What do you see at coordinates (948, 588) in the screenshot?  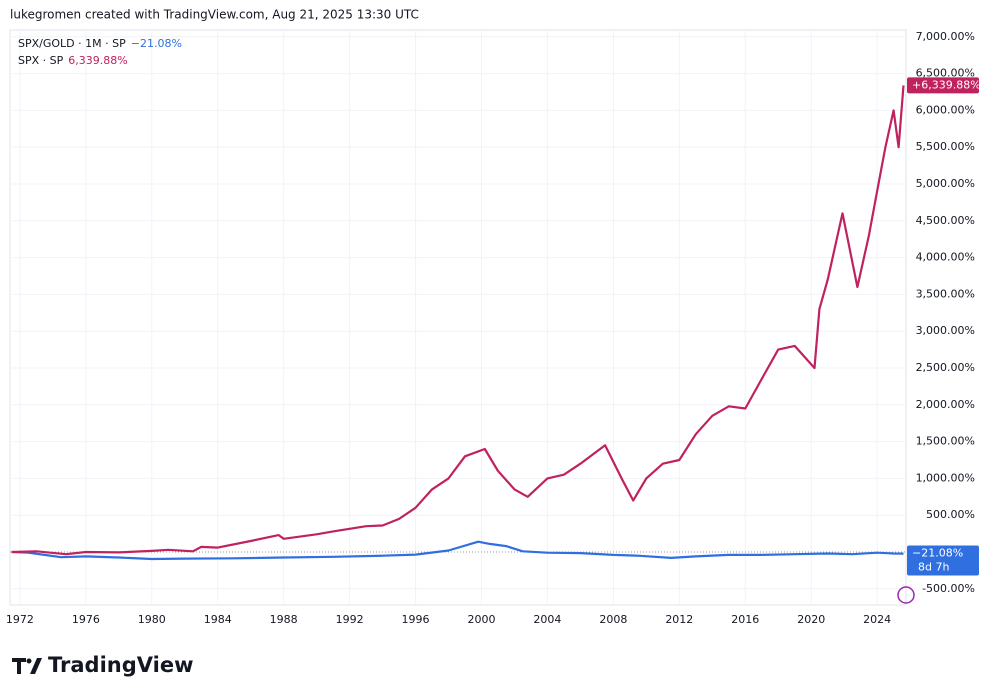 I see `y-tick-label: -500.00%` at bounding box center [948, 588].